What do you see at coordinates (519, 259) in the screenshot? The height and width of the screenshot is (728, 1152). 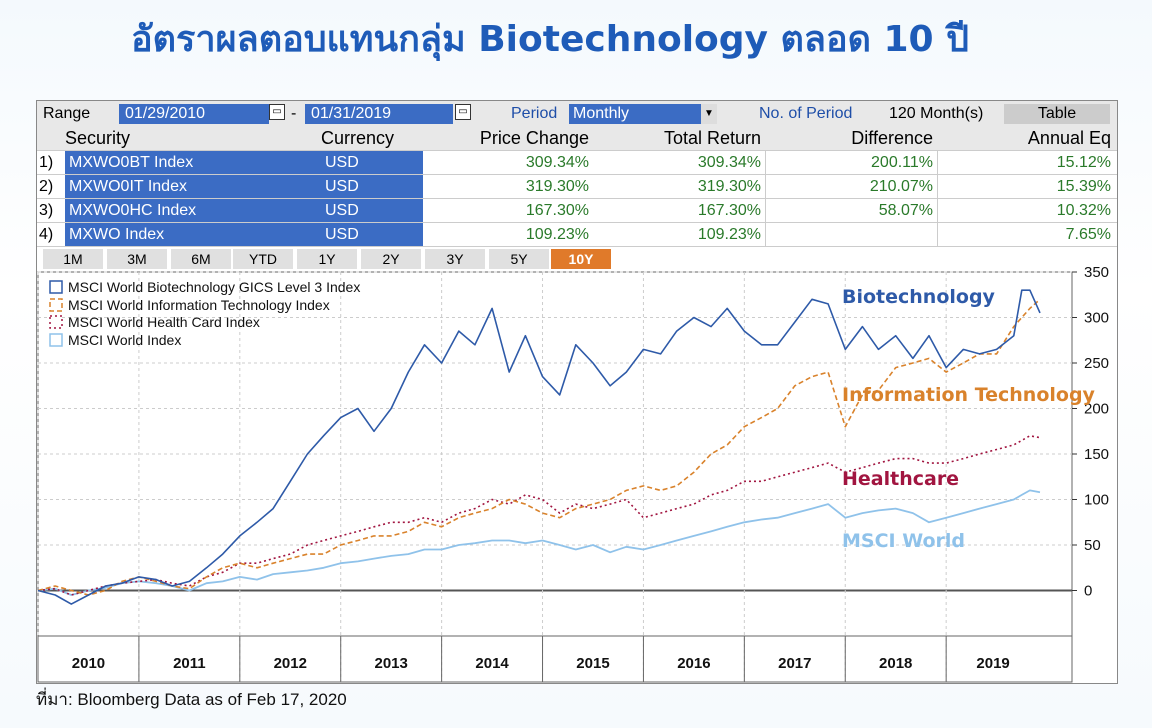 I see `range-button-5y: 5Y` at bounding box center [519, 259].